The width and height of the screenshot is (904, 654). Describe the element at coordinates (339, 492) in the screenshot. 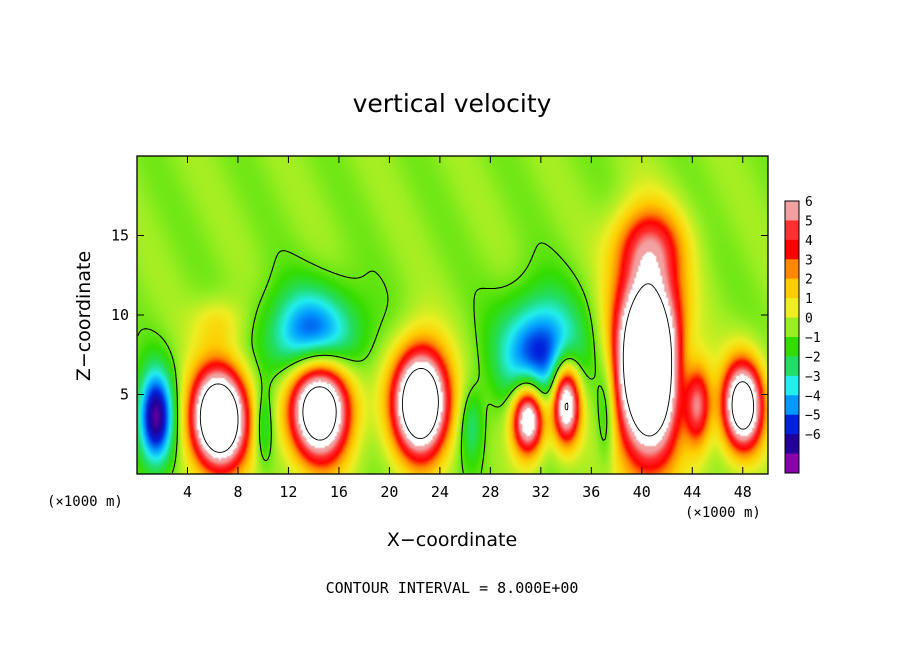

I see `x-tick-label: 16` at that location.